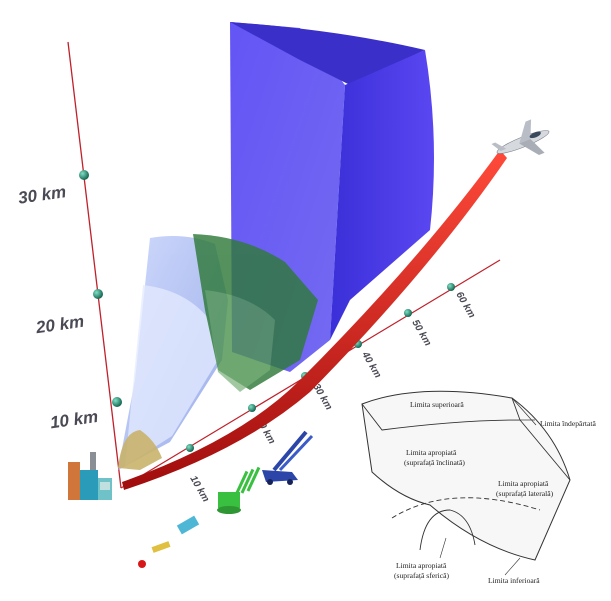 The height and width of the screenshot is (601, 611). What do you see at coordinates (514, 580) in the screenshot?
I see `inset-label-lower: Limita inferioară` at bounding box center [514, 580].